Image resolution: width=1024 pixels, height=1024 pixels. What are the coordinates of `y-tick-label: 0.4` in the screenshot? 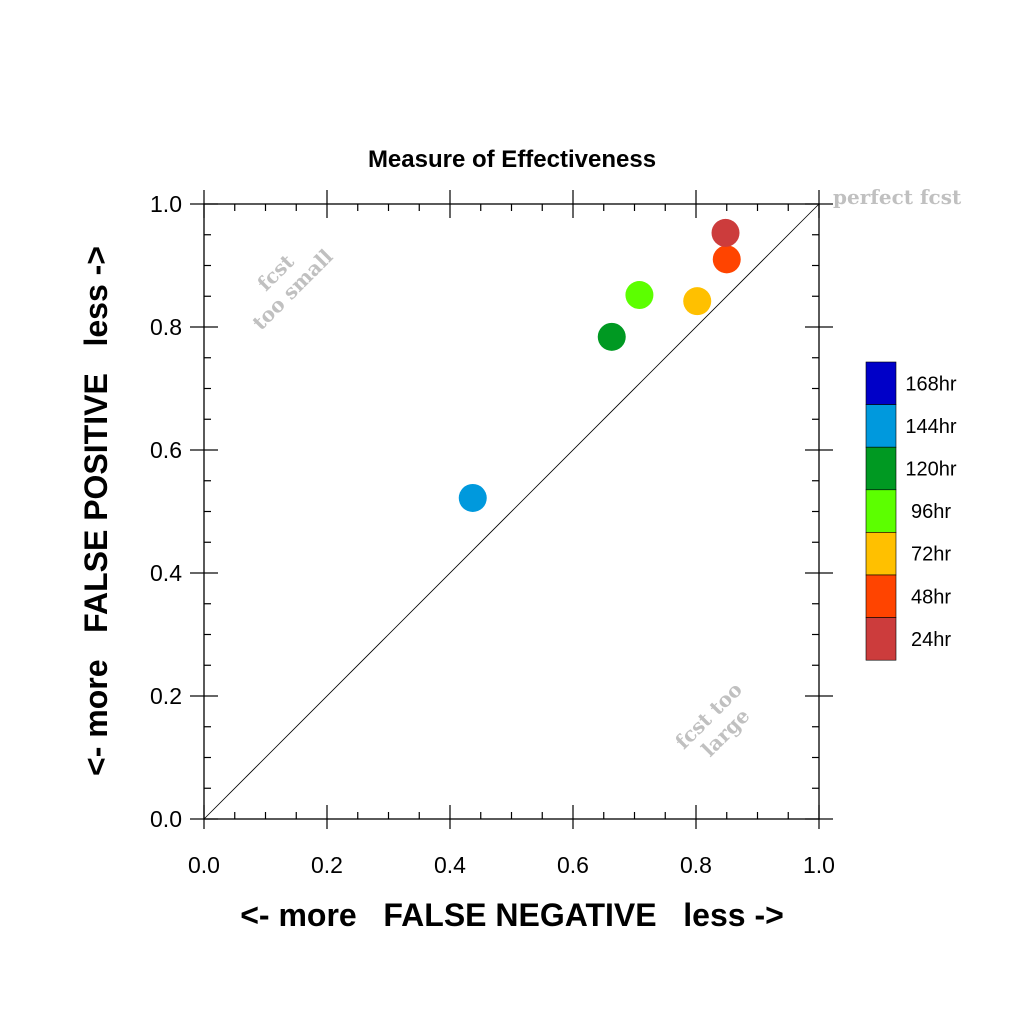 It's located at (166, 573).